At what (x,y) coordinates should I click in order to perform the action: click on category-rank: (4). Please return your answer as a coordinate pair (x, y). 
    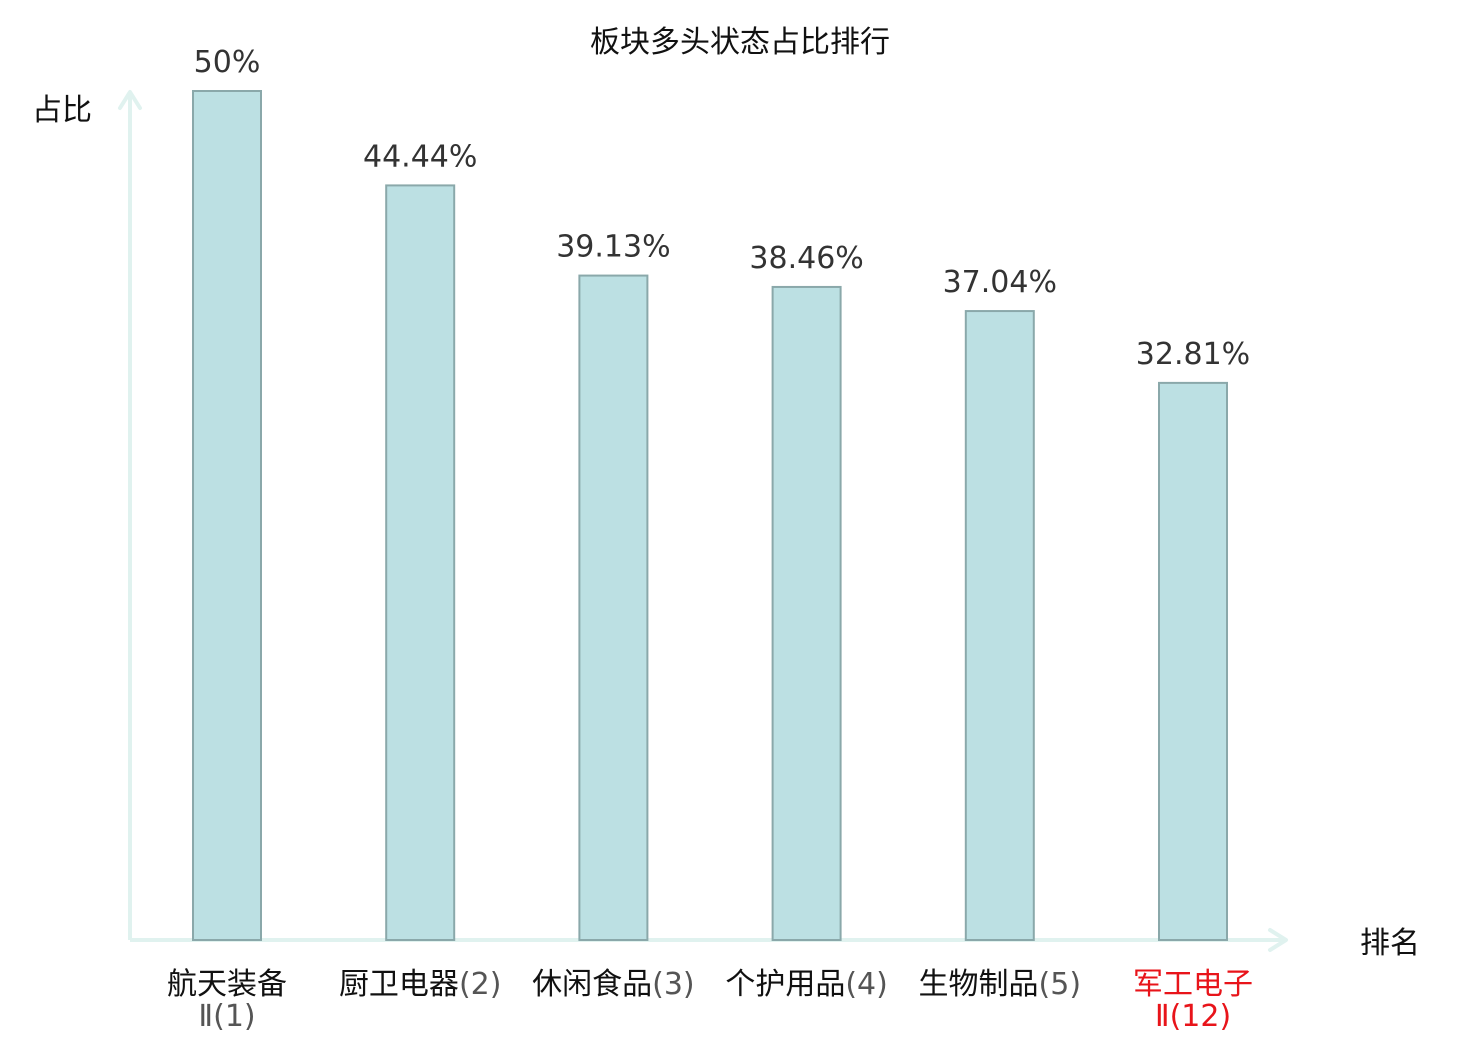
    Looking at the image, I should click on (866, 984).